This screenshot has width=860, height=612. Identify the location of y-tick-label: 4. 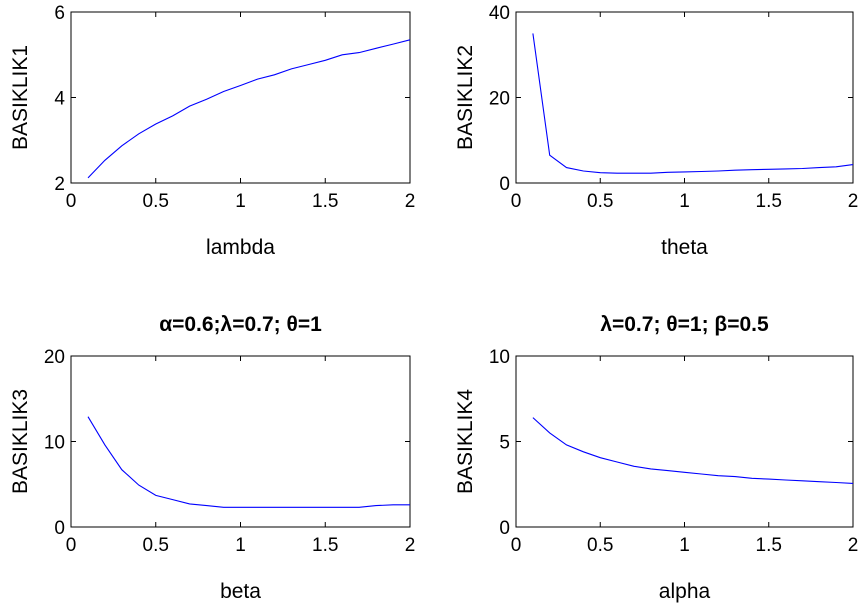
(59, 99).